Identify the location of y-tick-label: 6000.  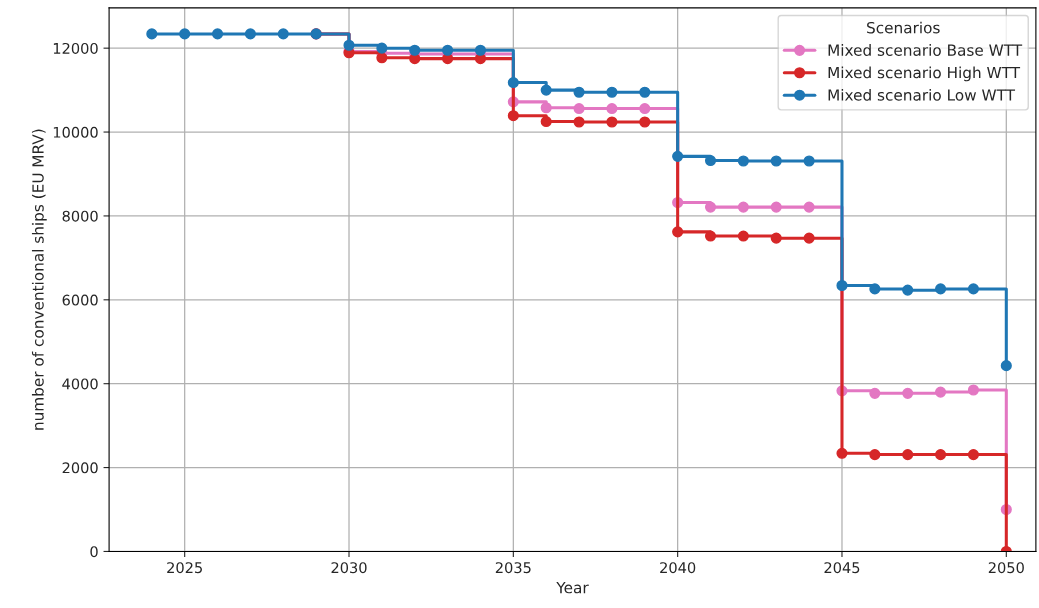
(80, 300).